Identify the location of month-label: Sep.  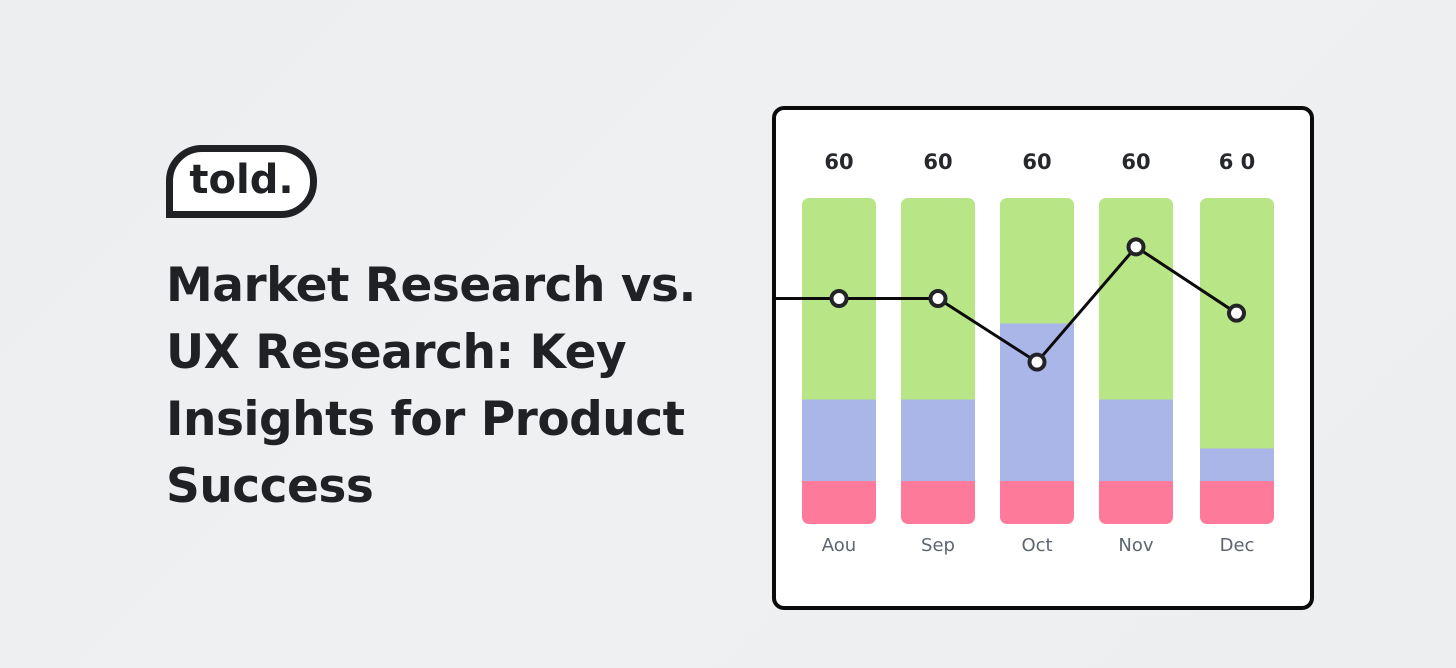
(938, 545).